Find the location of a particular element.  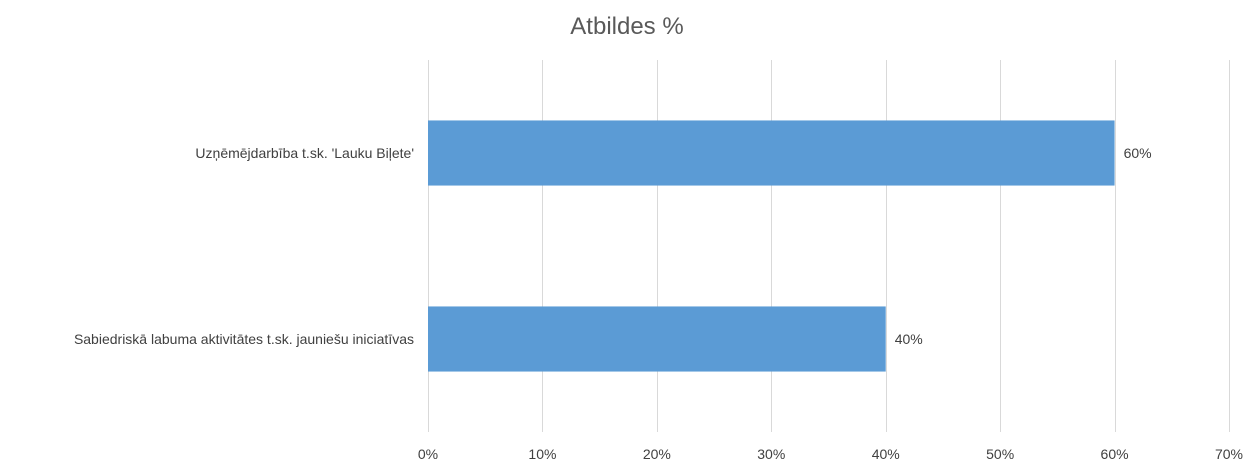

x-tick-label: 60% is located at coordinates (1115, 454).